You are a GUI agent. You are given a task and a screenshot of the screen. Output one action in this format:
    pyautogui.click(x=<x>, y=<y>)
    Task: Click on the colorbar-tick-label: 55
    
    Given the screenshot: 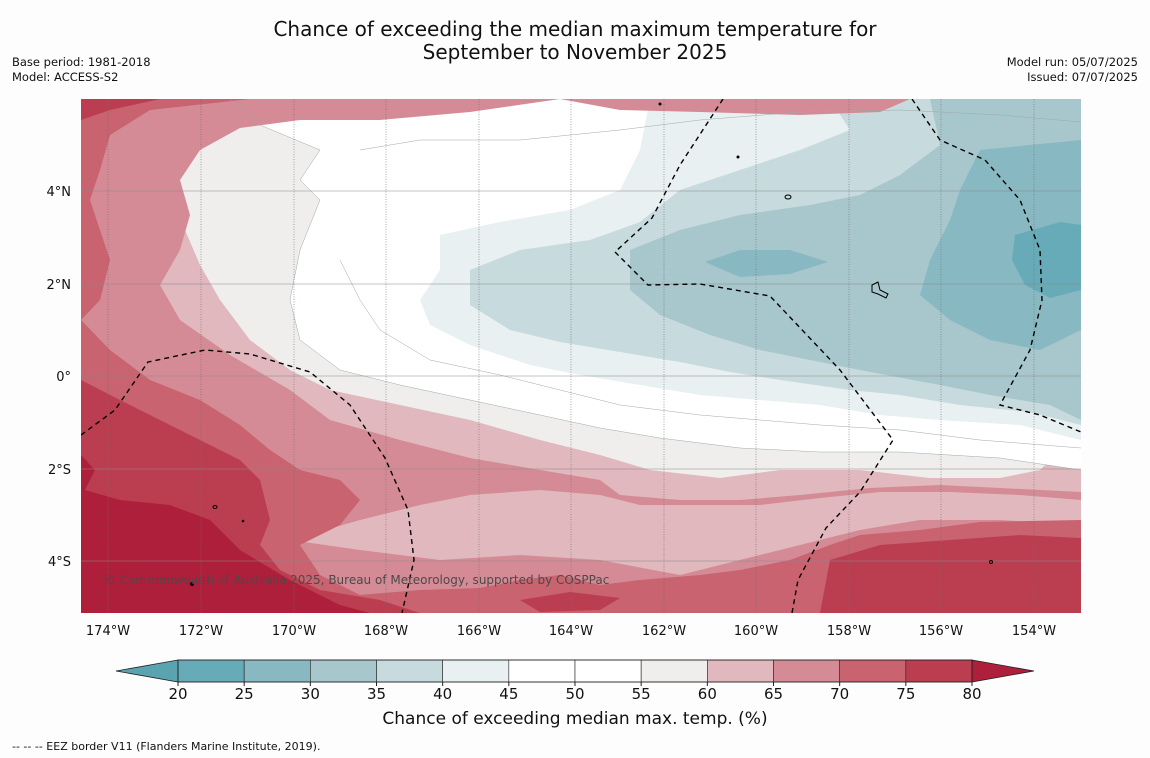 What is the action you would take?
    pyautogui.click(x=641, y=694)
    